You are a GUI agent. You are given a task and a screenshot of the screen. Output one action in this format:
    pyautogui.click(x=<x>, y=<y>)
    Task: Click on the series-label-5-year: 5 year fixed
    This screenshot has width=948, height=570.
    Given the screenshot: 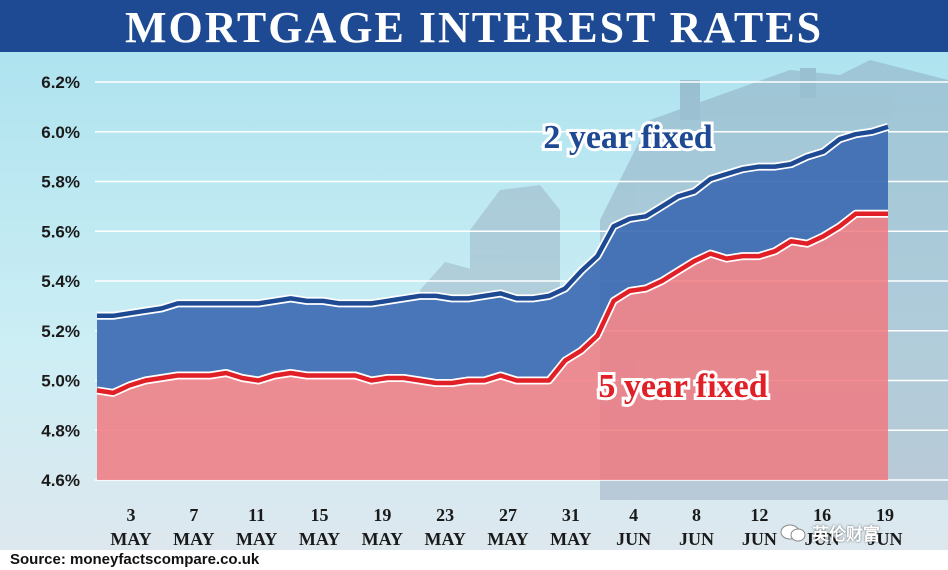 What is the action you would take?
    pyautogui.click(x=682, y=386)
    